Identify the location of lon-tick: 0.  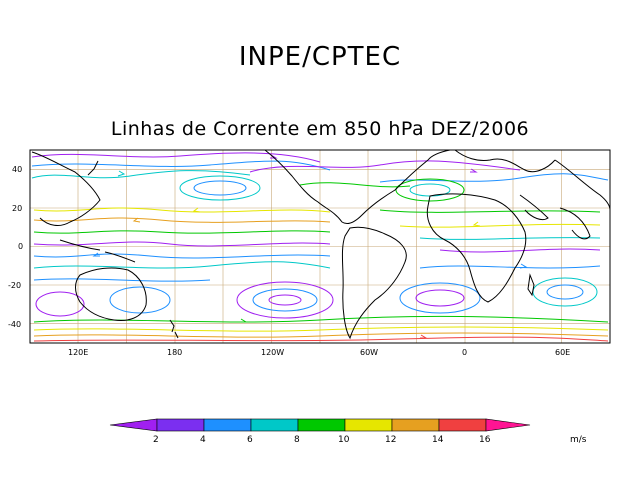
(464, 352).